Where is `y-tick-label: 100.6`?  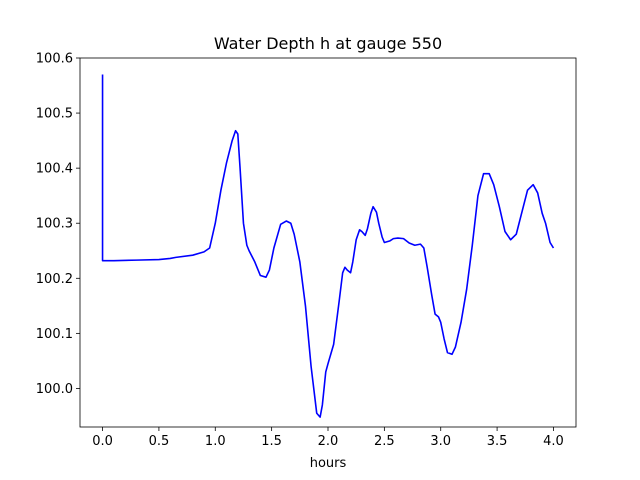 y-tick-label: 100.6 is located at coordinates (54, 59).